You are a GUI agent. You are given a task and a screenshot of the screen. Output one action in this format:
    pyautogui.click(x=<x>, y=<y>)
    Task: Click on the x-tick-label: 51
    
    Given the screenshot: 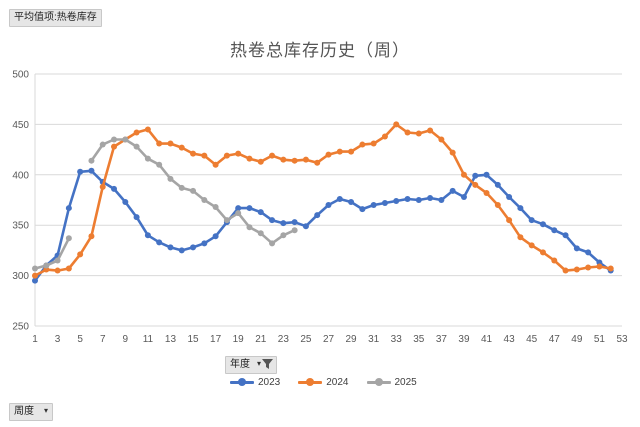 What is the action you would take?
    pyautogui.click(x=600, y=339)
    